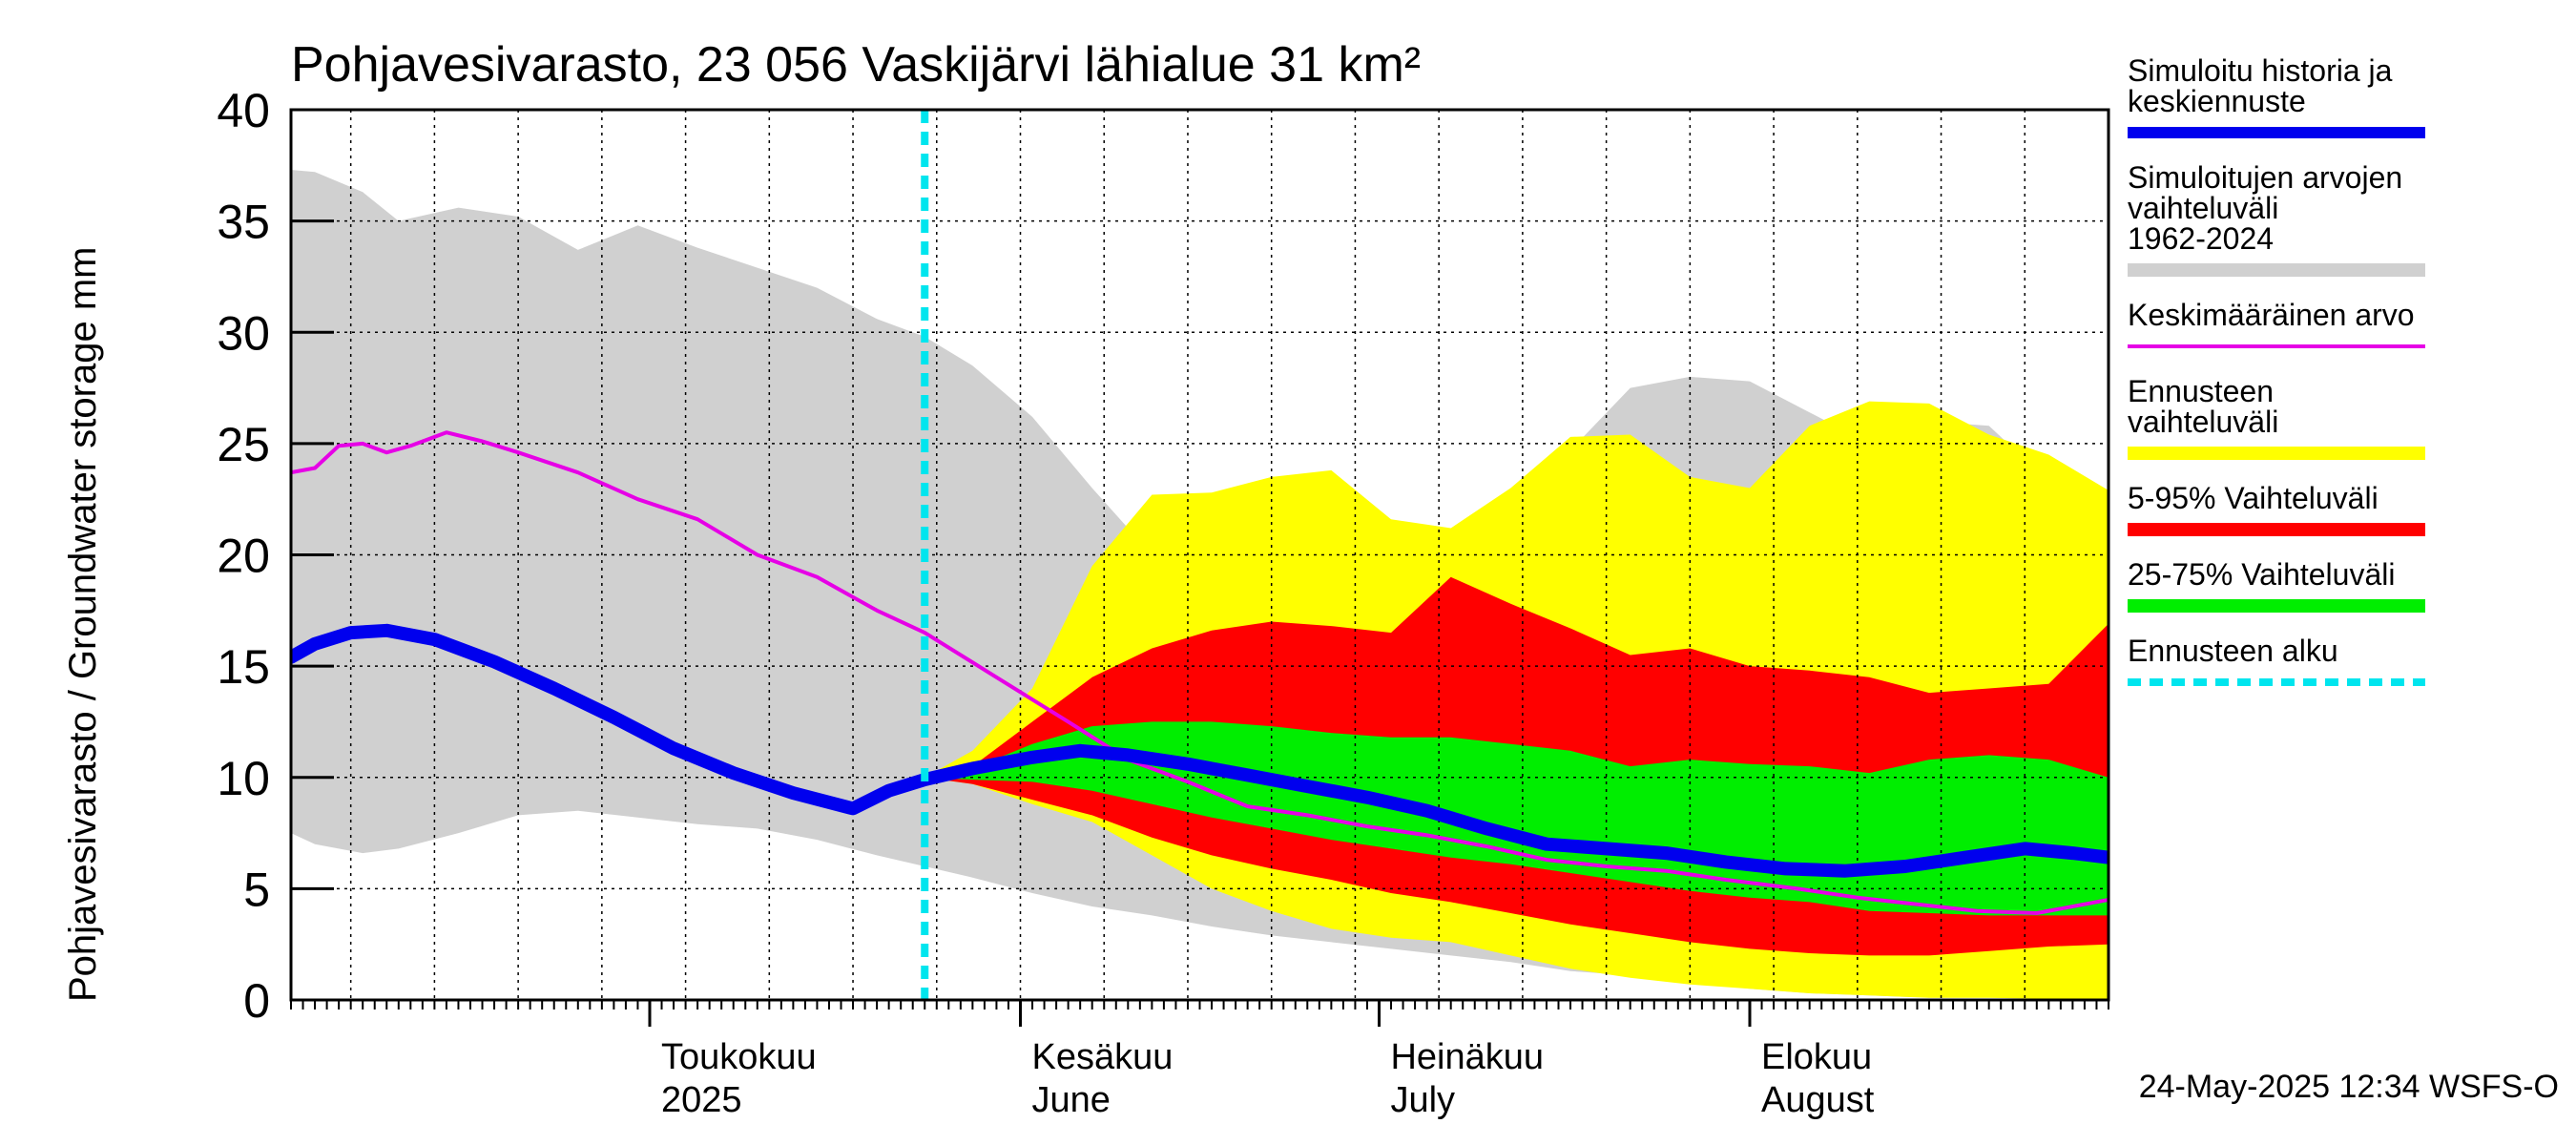  Describe the element at coordinates (243, 667) in the screenshot. I see `y-tick-label: 15` at that location.